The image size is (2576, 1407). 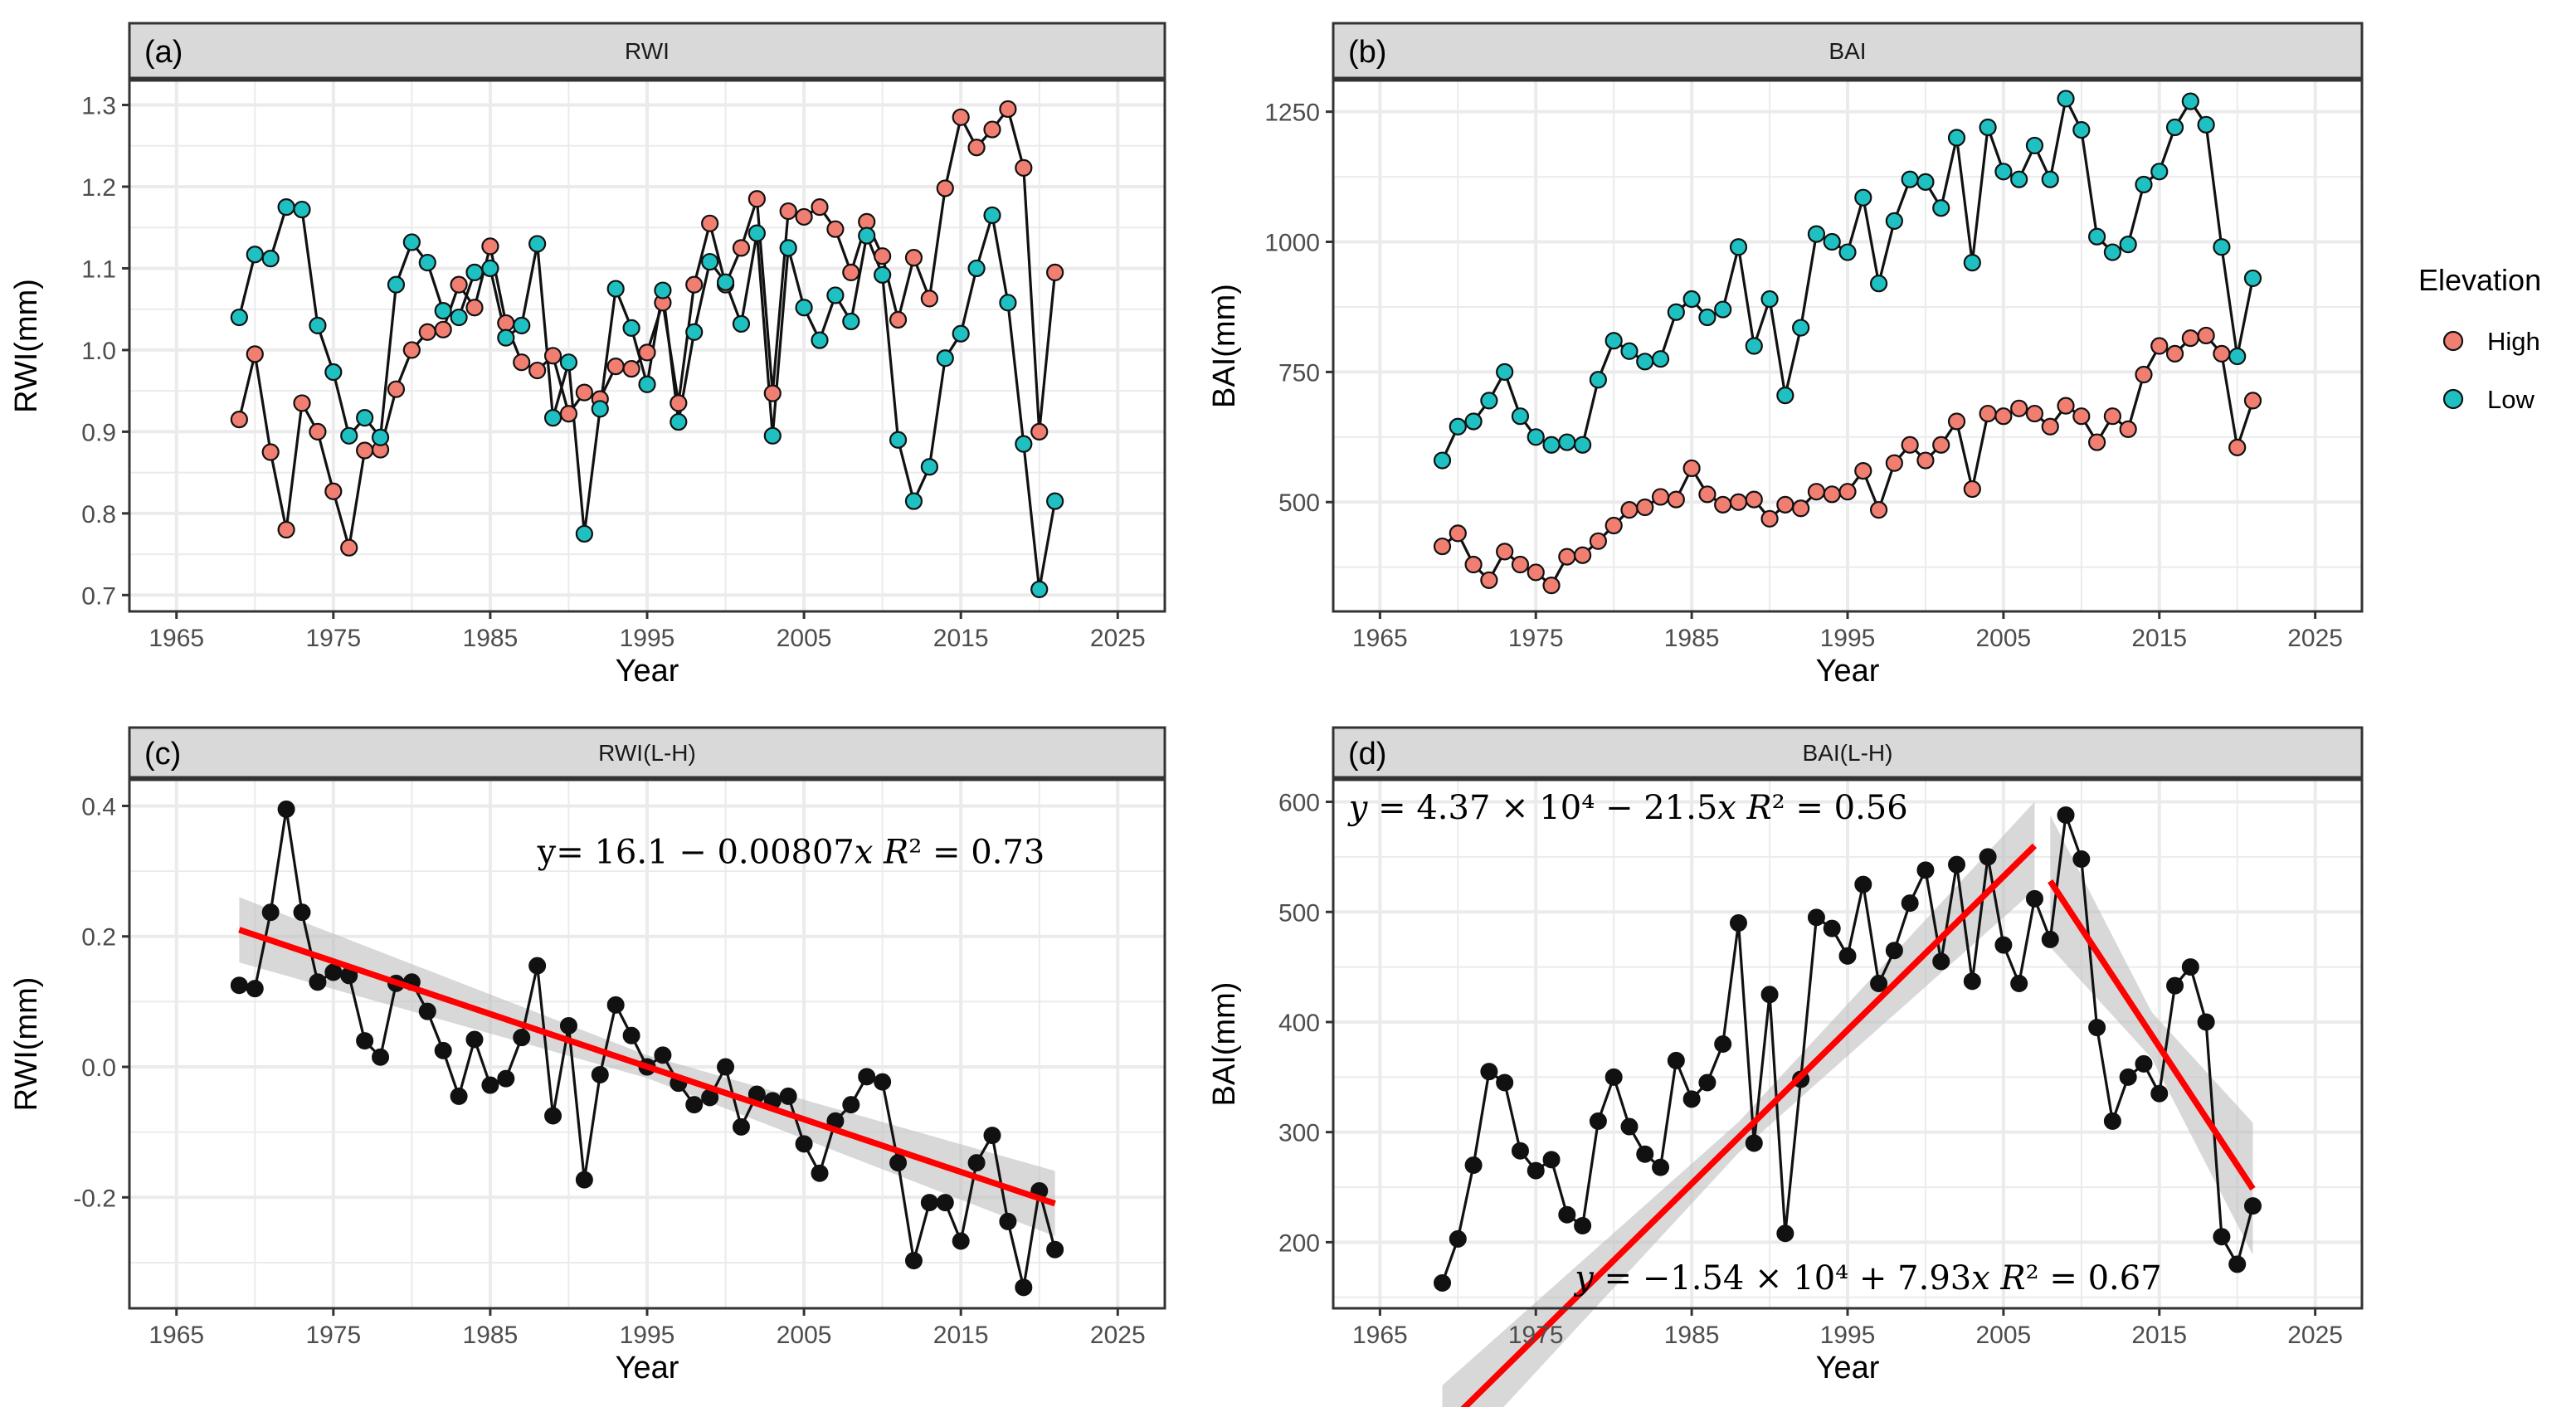 What do you see at coordinates (1299, 1133) in the screenshot?
I see `y-tick-label: 300` at bounding box center [1299, 1133].